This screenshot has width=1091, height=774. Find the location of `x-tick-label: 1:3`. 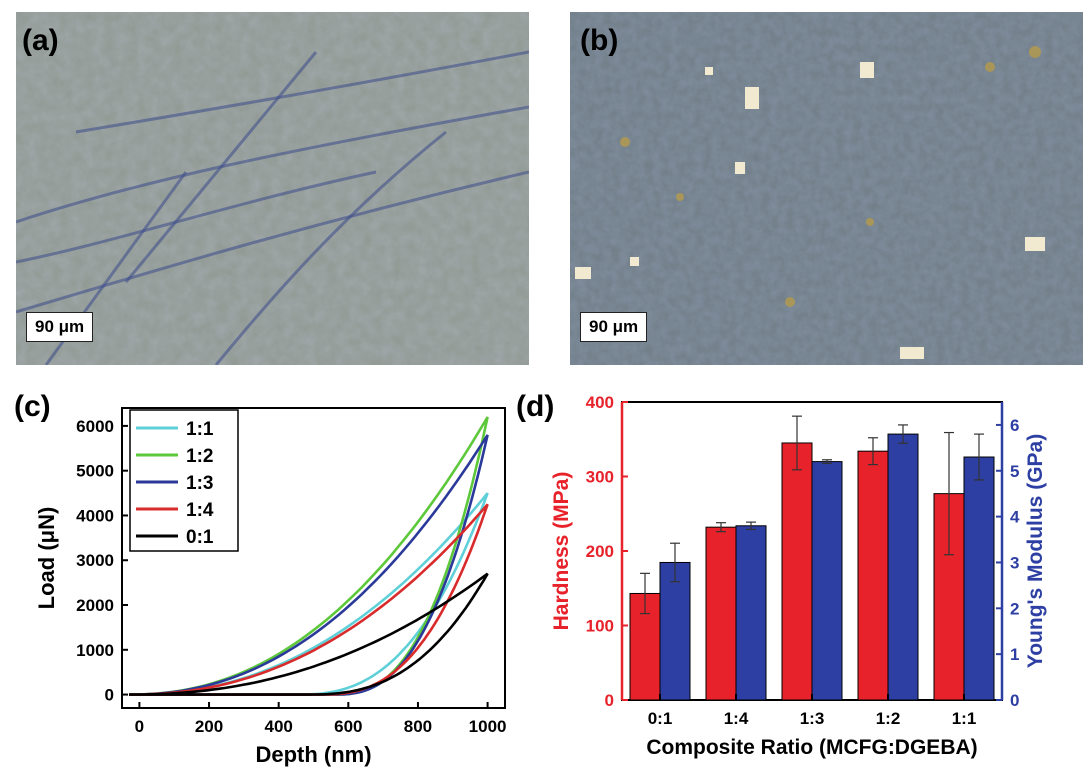

x-tick-label: 1:3 is located at coordinates (812, 718).